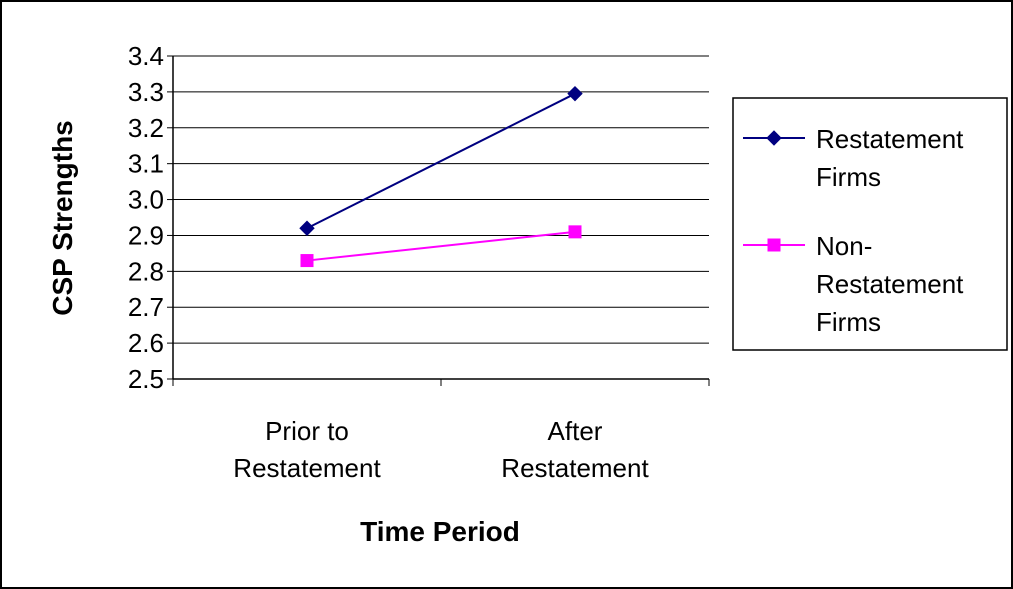 The image size is (1013, 589). What do you see at coordinates (146, 128) in the screenshot?
I see `y-tick-label: 3.2` at bounding box center [146, 128].